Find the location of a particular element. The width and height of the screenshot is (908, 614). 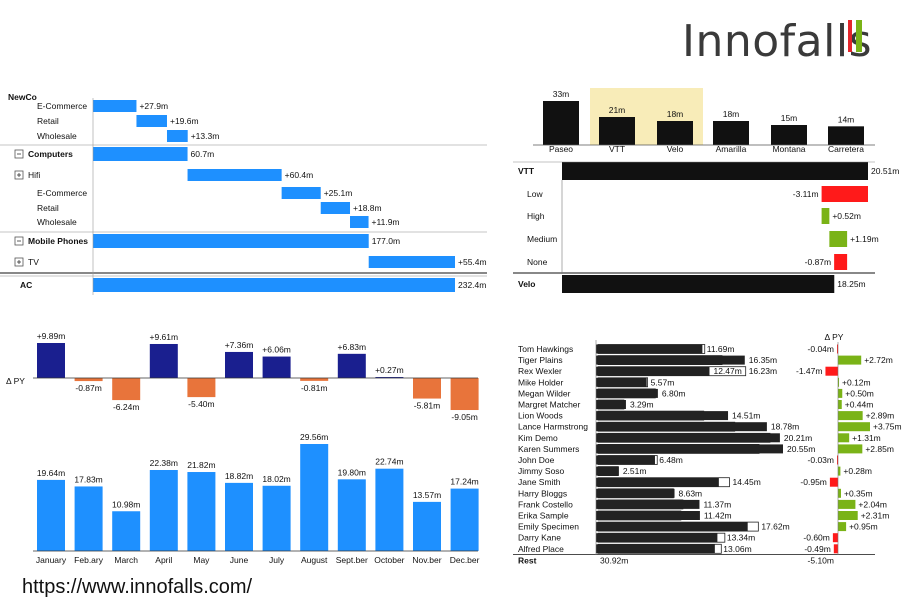

person-name-label: Tom Hawkings is located at coordinates (545, 349).